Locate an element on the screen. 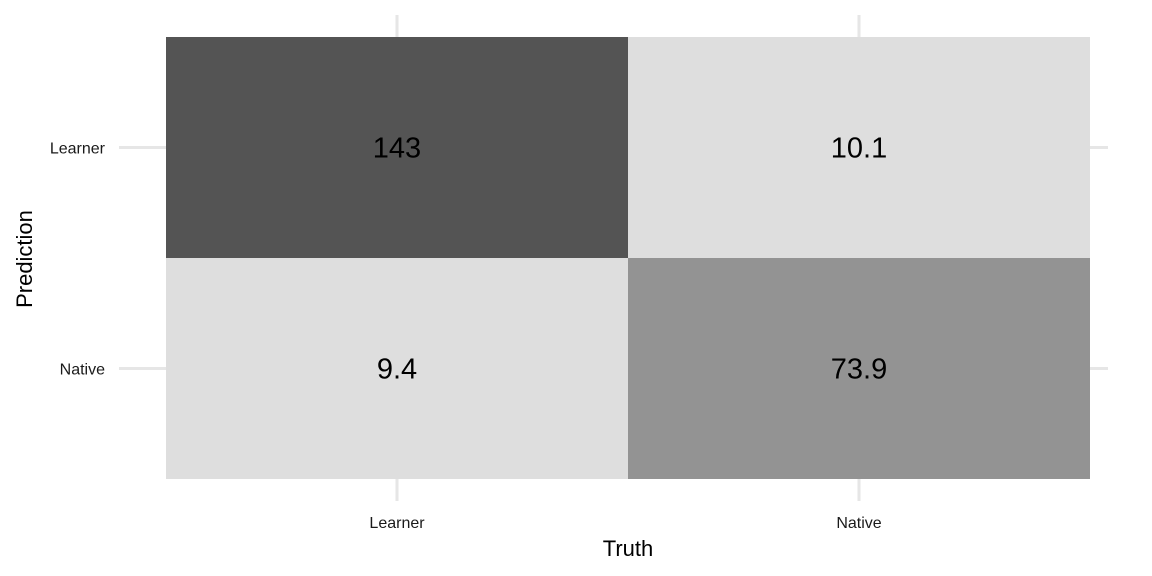 The width and height of the screenshot is (1152, 576). x-tick-label-native: Native is located at coordinates (858, 523).